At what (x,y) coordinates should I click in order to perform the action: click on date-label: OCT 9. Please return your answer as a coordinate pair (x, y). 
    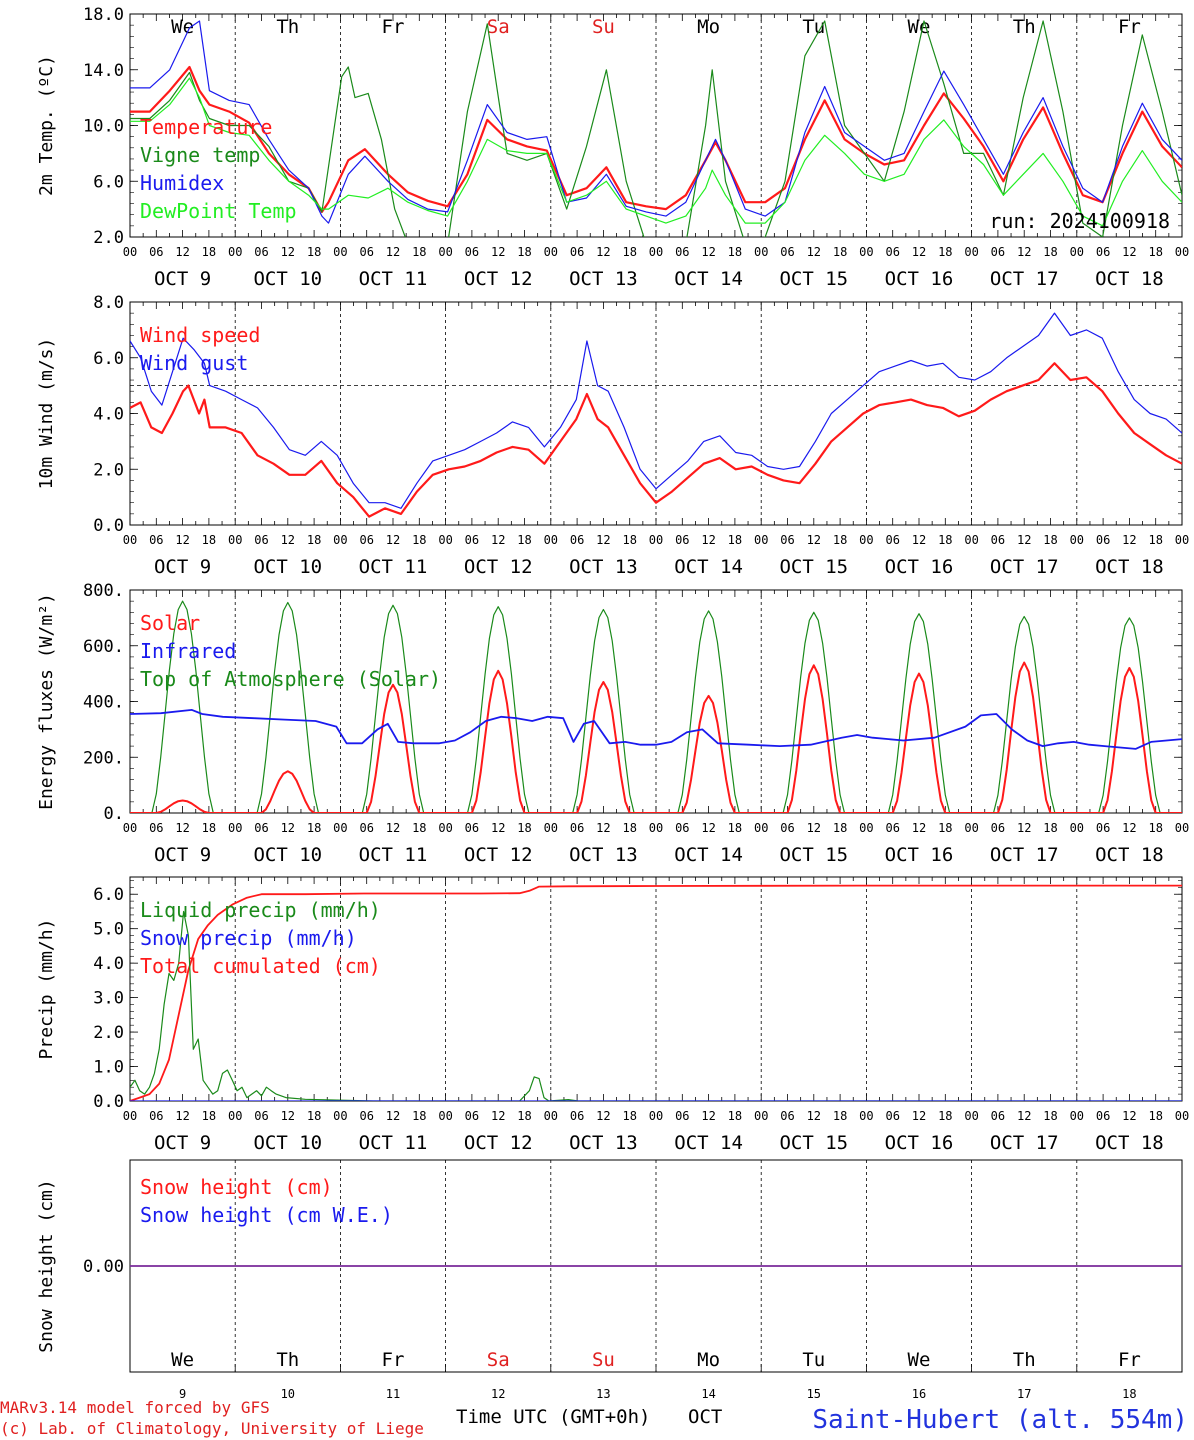
    Looking at the image, I should click on (182, 855).